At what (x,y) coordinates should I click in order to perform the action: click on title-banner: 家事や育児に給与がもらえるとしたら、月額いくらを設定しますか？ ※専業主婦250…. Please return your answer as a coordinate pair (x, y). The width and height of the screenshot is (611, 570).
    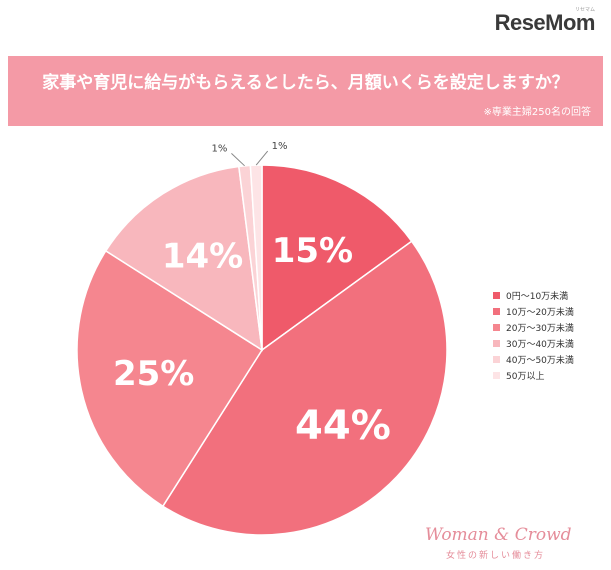
    Looking at the image, I should click on (305, 91).